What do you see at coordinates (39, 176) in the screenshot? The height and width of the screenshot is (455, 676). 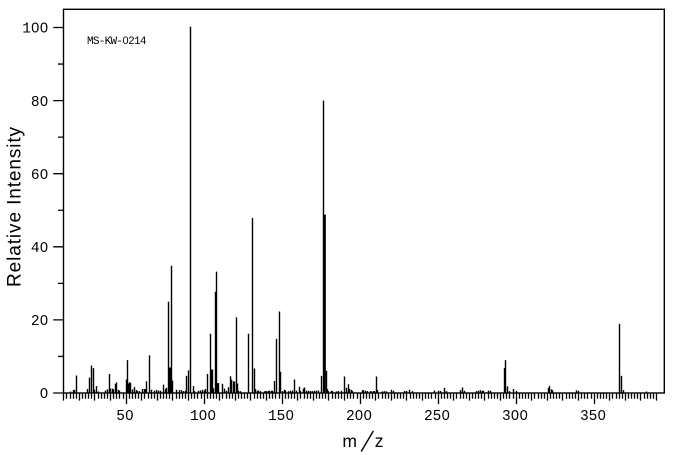 I see `svg-text: 60` at bounding box center [39, 176].